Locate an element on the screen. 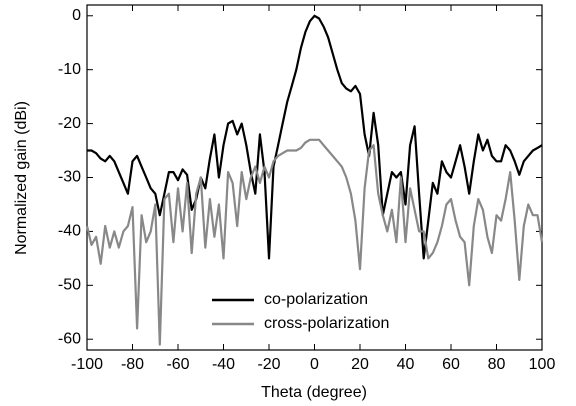 The height and width of the screenshot is (406, 576). y-tick-label: -20 is located at coordinates (69, 123).